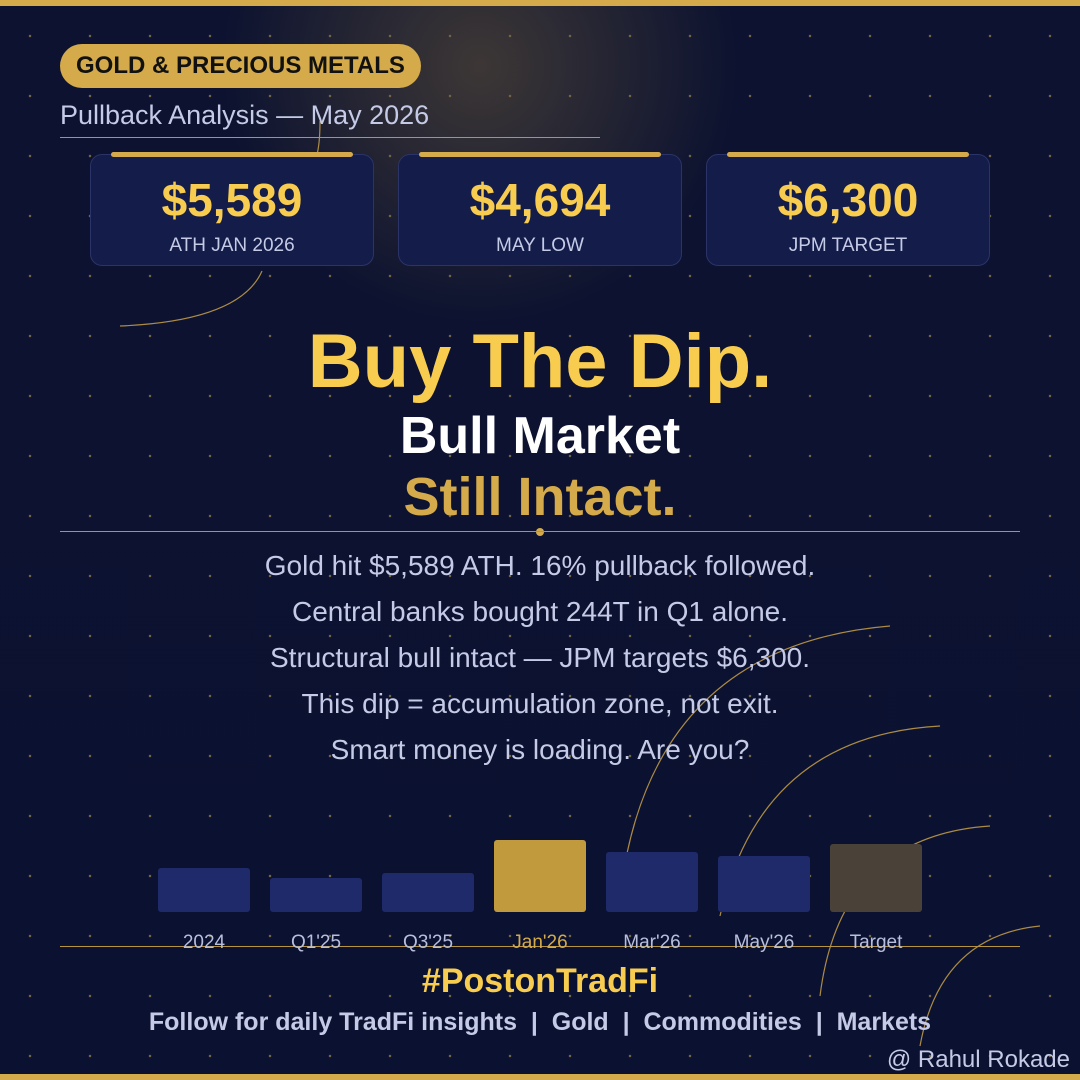  I want to click on headline: Bull Market, so click(540, 436).